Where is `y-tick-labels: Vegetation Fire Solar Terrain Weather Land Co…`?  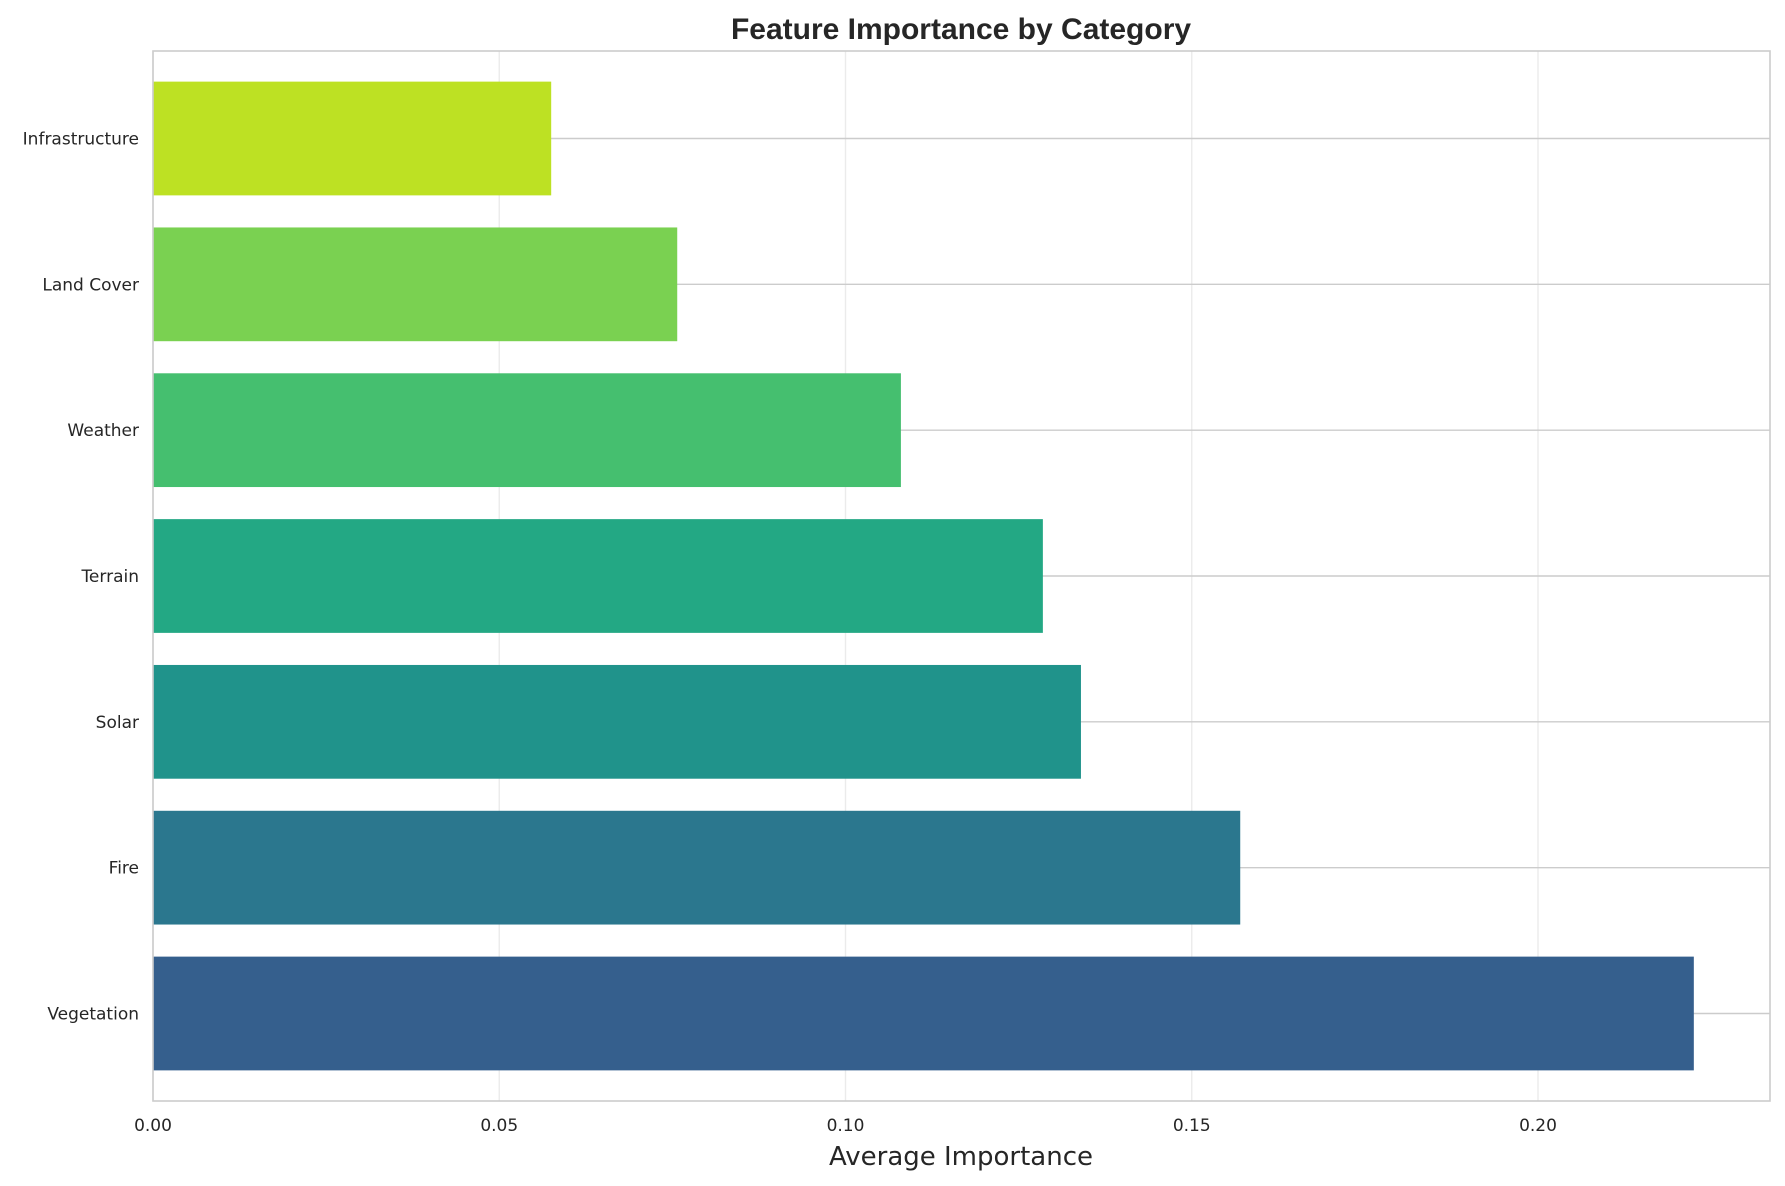
y-tick-labels: Vegetation Fire Solar Terrain Weather Land Co… is located at coordinates (81, 577).